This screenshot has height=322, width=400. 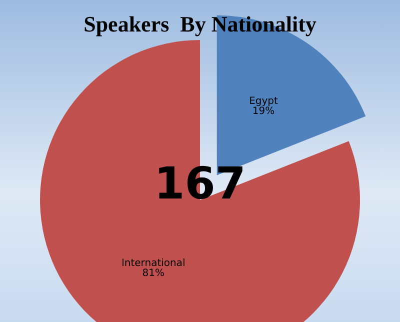 What do you see at coordinates (153, 264) in the screenshot?
I see `slice-label: International` at bounding box center [153, 264].